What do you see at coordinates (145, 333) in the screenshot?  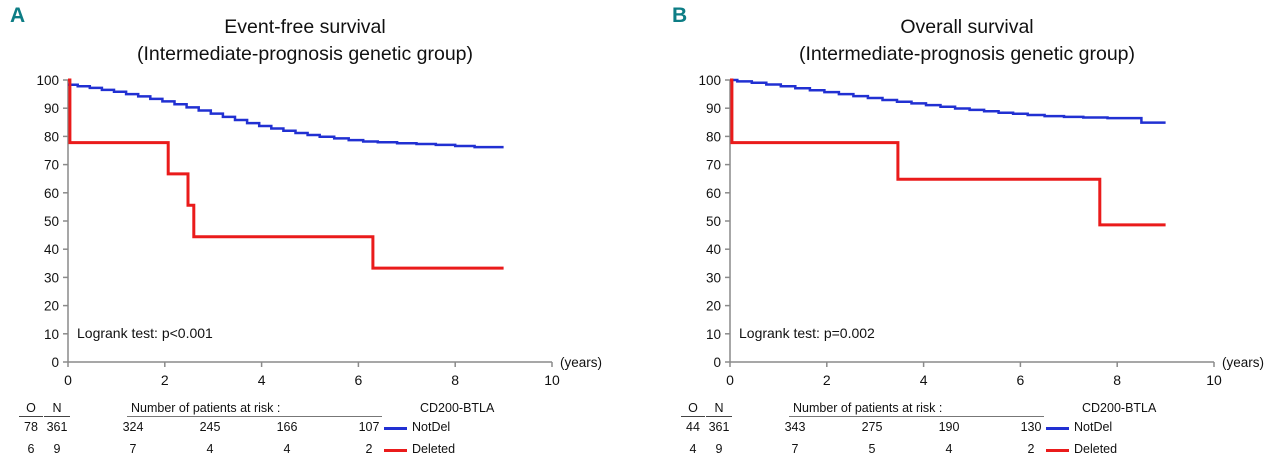 I see `logrank-annotation: Logrank test: p<0.001` at bounding box center [145, 333].